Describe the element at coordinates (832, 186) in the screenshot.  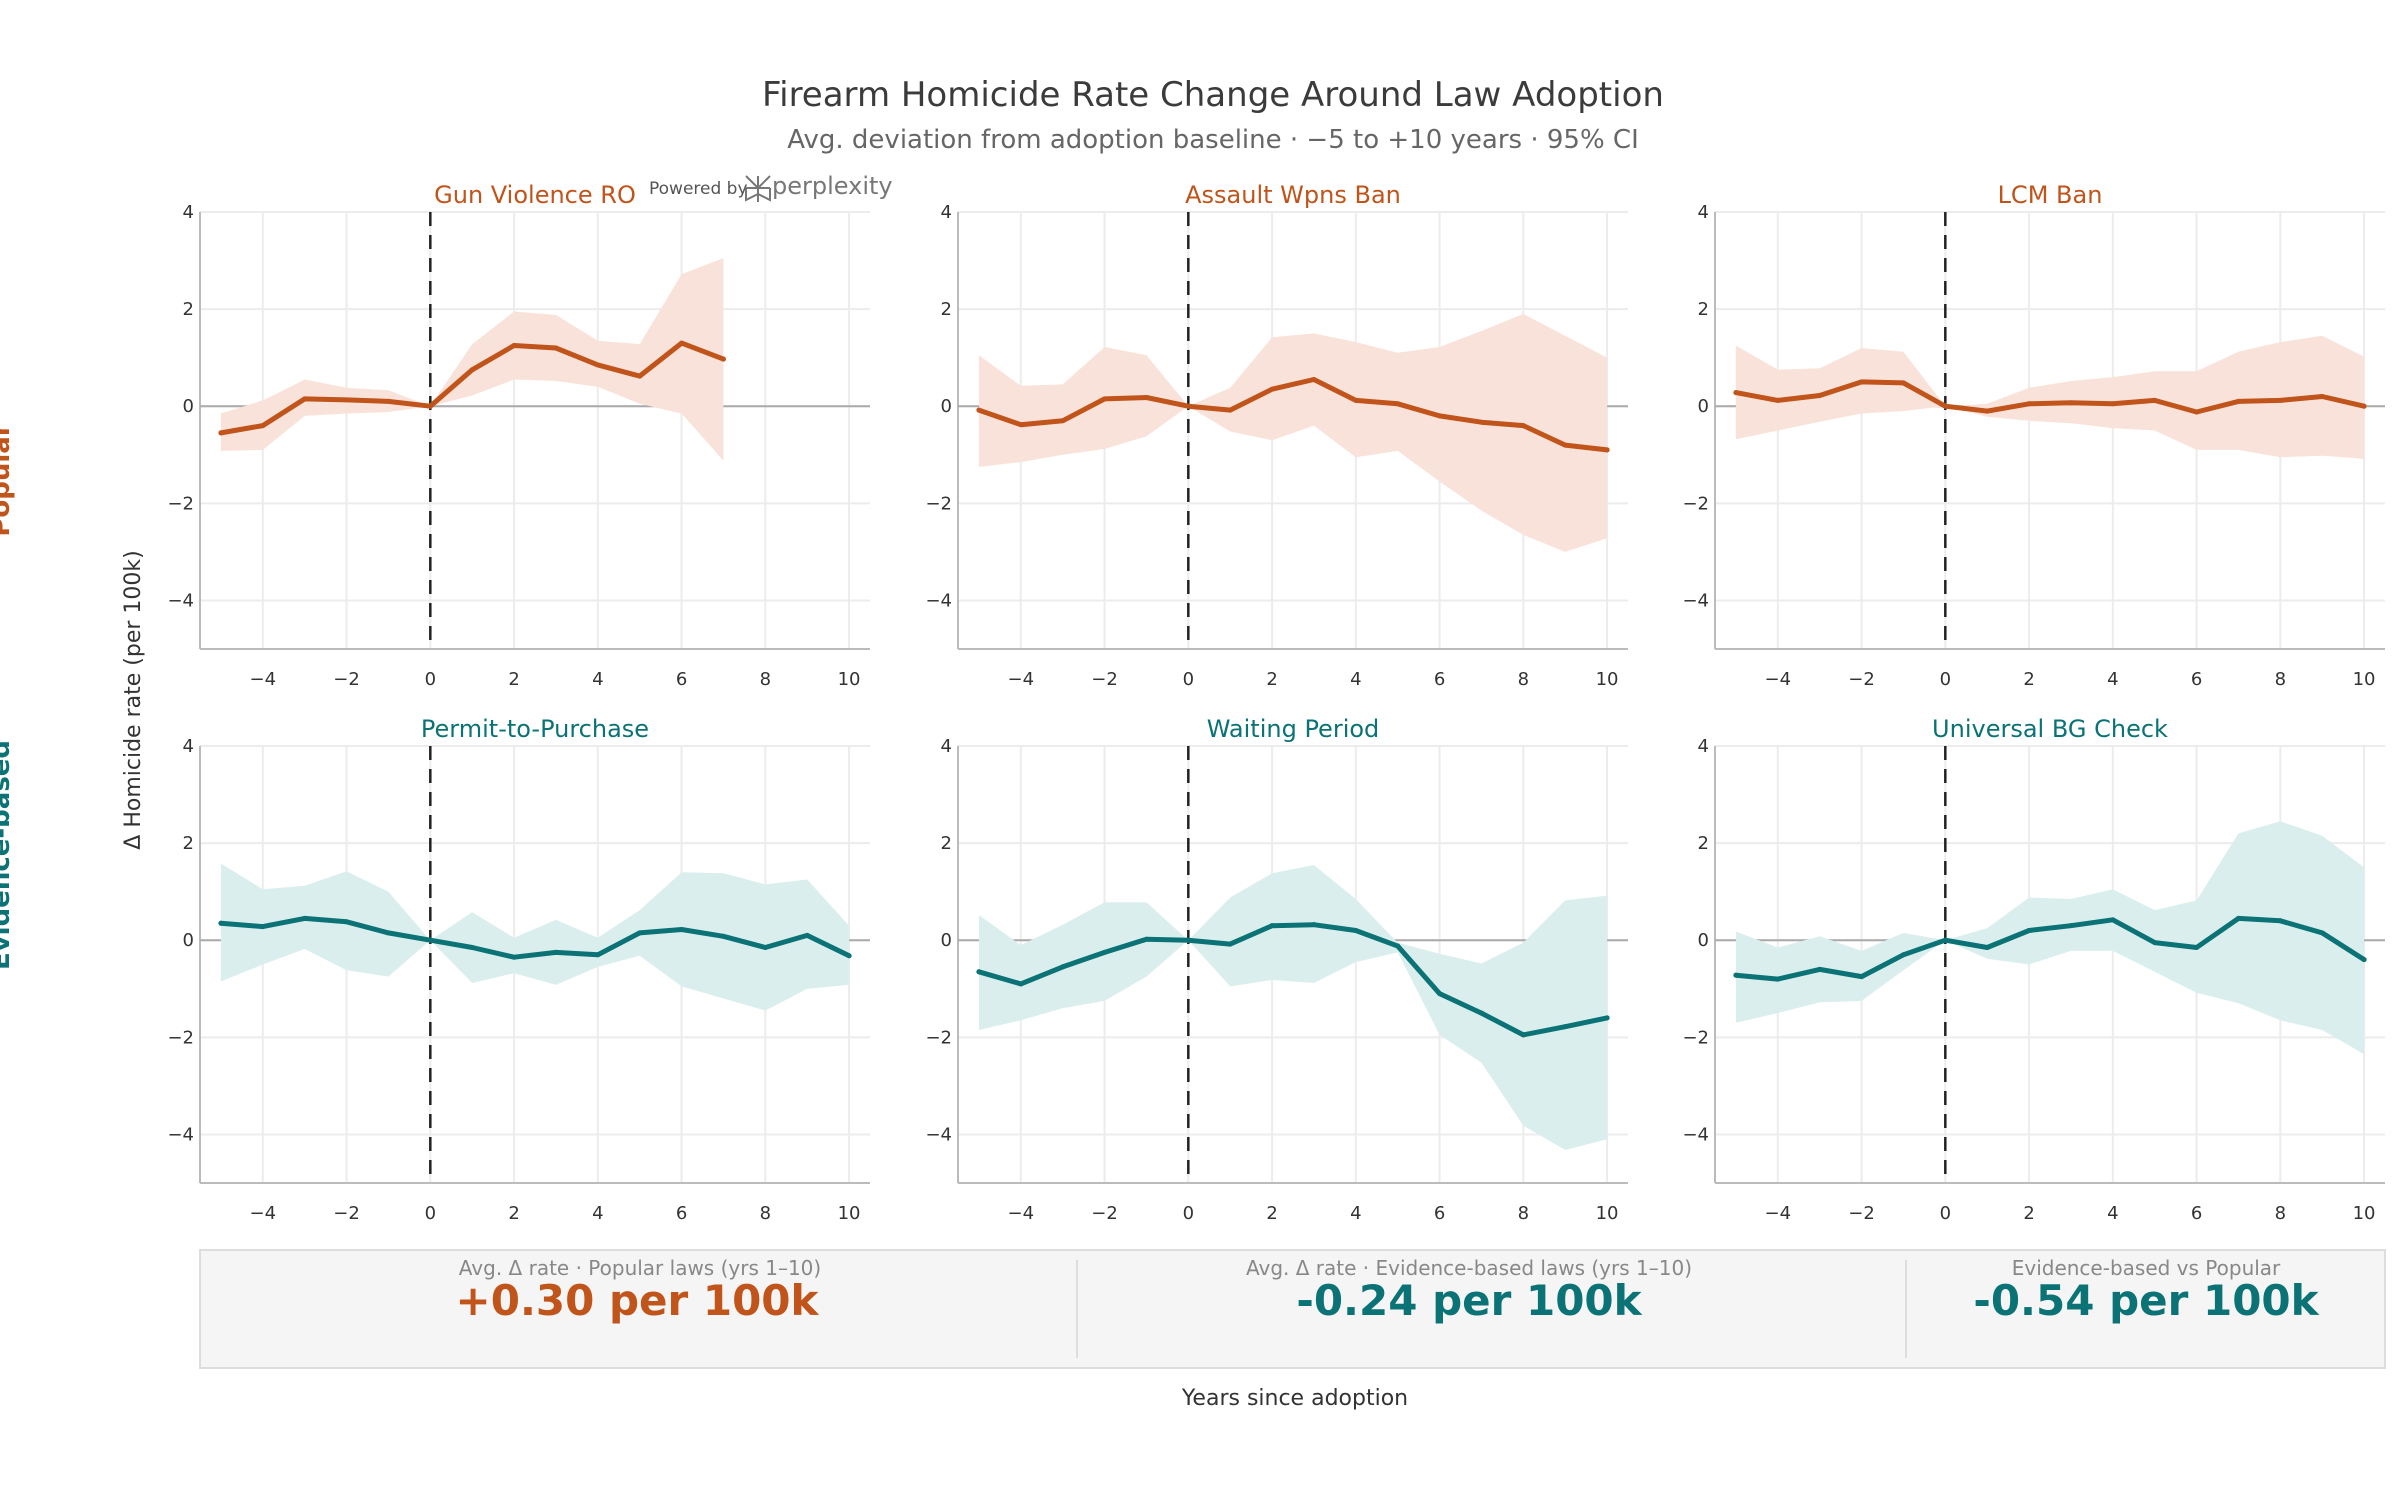
I see `perplexity-wordmark: perplexity` at that location.